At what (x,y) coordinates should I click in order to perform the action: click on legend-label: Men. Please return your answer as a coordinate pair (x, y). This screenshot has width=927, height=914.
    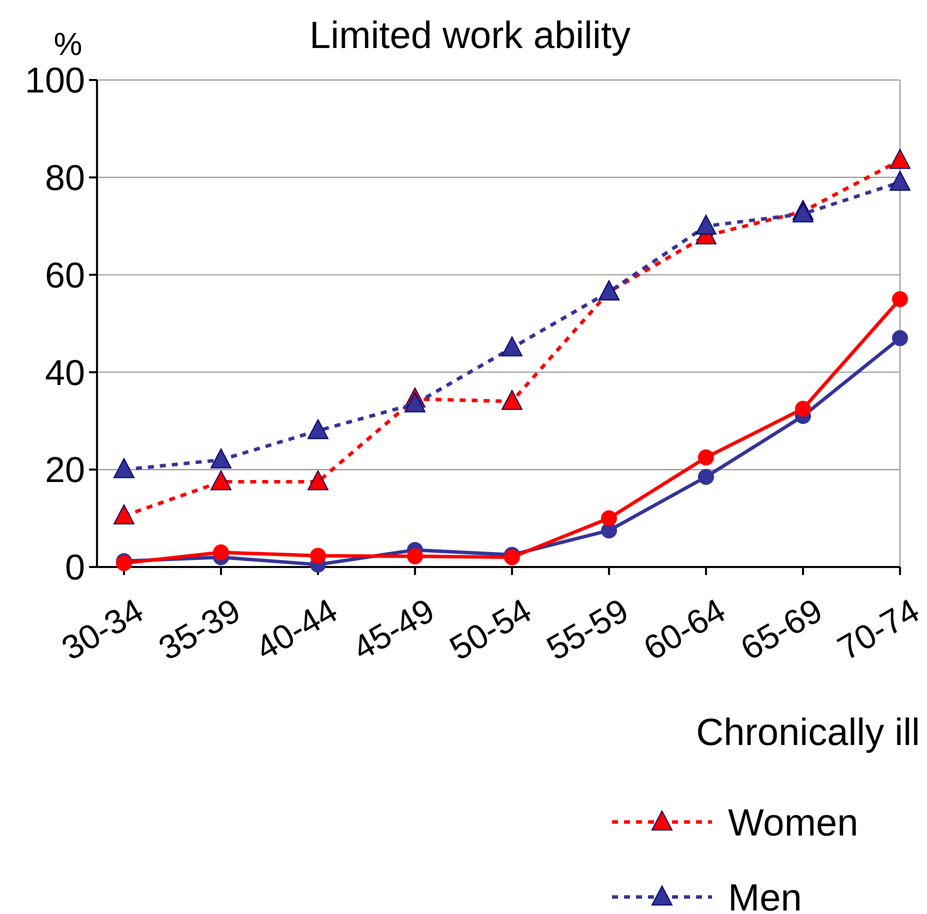
    Looking at the image, I should click on (765, 895).